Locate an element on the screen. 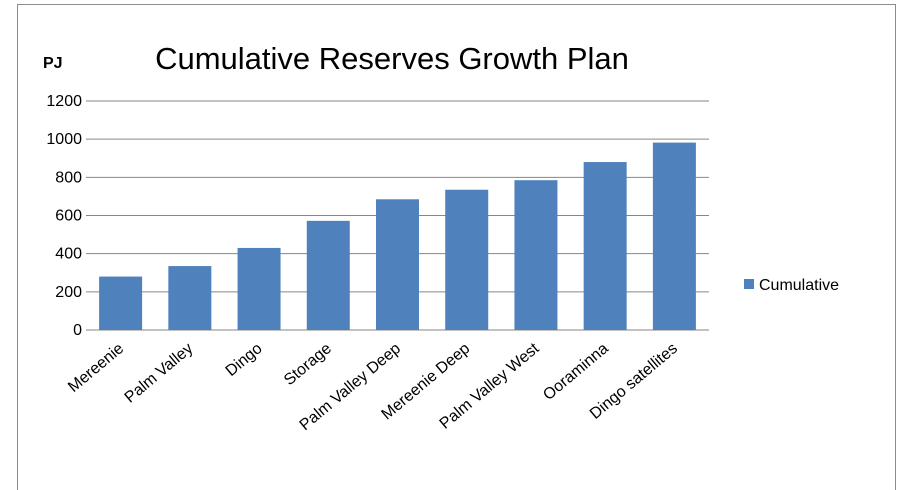 This screenshot has width=903, height=490. y-axis-ticks: 0 200 400 600 800 1000 1200 is located at coordinates (64, 216).